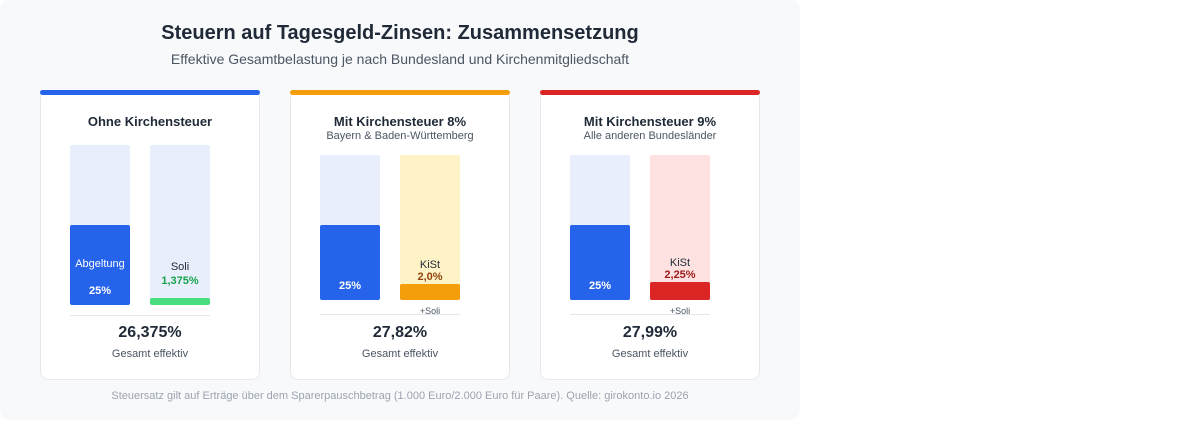 The height and width of the screenshot is (424, 1200). What do you see at coordinates (400, 121) in the screenshot?
I see `card-title: Mit Kirchensteuer 8%` at bounding box center [400, 121].